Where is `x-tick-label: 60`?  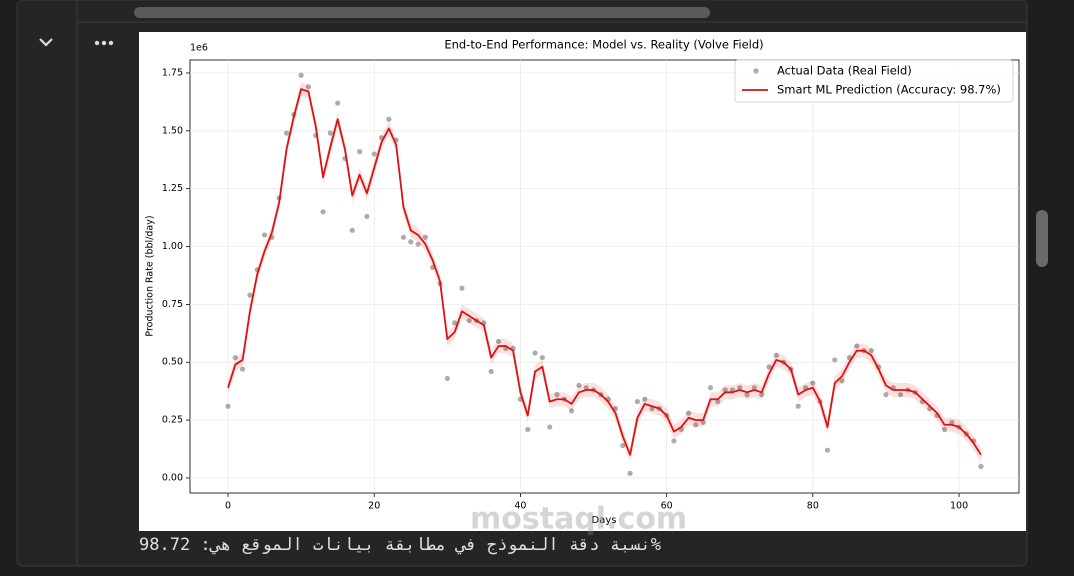
x-tick-label: 60 is located at coordinates (667, 506).